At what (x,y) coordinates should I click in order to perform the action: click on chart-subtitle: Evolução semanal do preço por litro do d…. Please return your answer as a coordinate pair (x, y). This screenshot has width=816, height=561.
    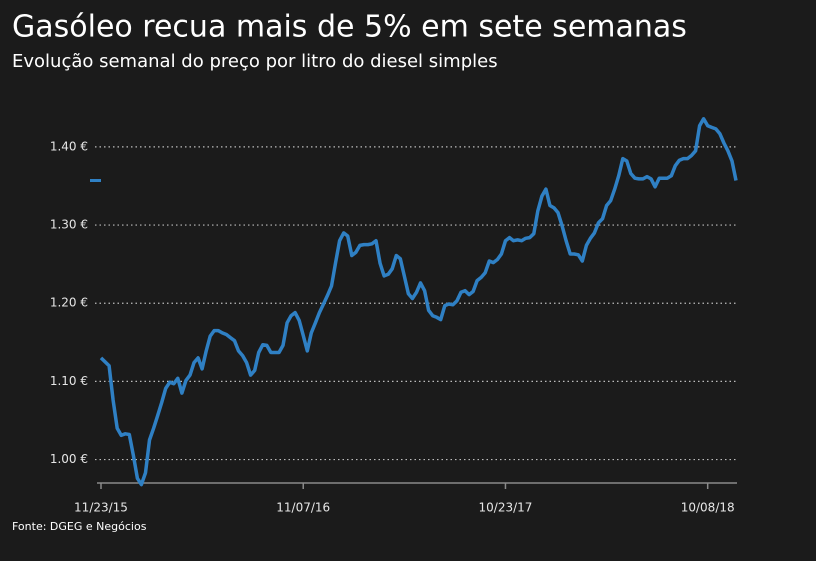
    Looking at the image, I should click on (255, 61).